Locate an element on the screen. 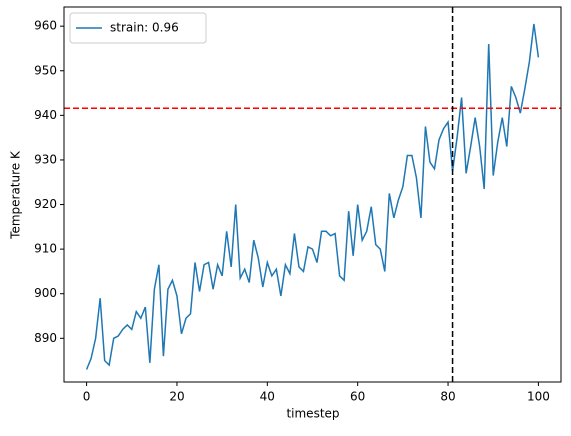 The width and height of the screenshot is (571, 436). x-tick-label: 40 is located at coordinates (267, 397).